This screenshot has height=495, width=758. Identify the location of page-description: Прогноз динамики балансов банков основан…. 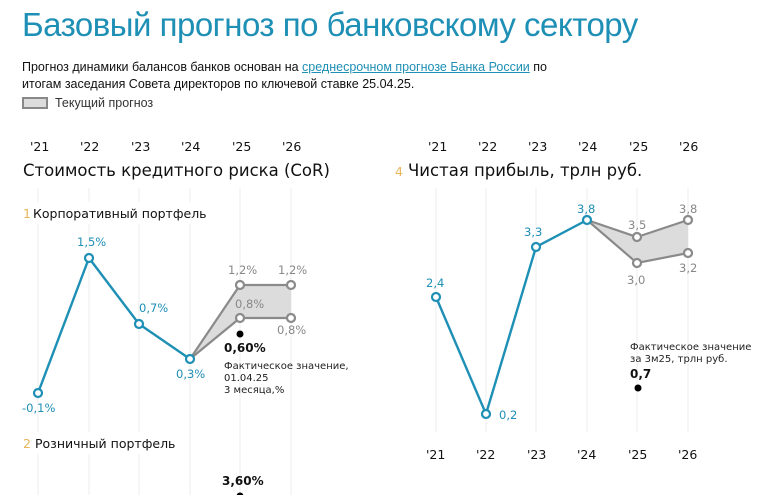
(302, 76).